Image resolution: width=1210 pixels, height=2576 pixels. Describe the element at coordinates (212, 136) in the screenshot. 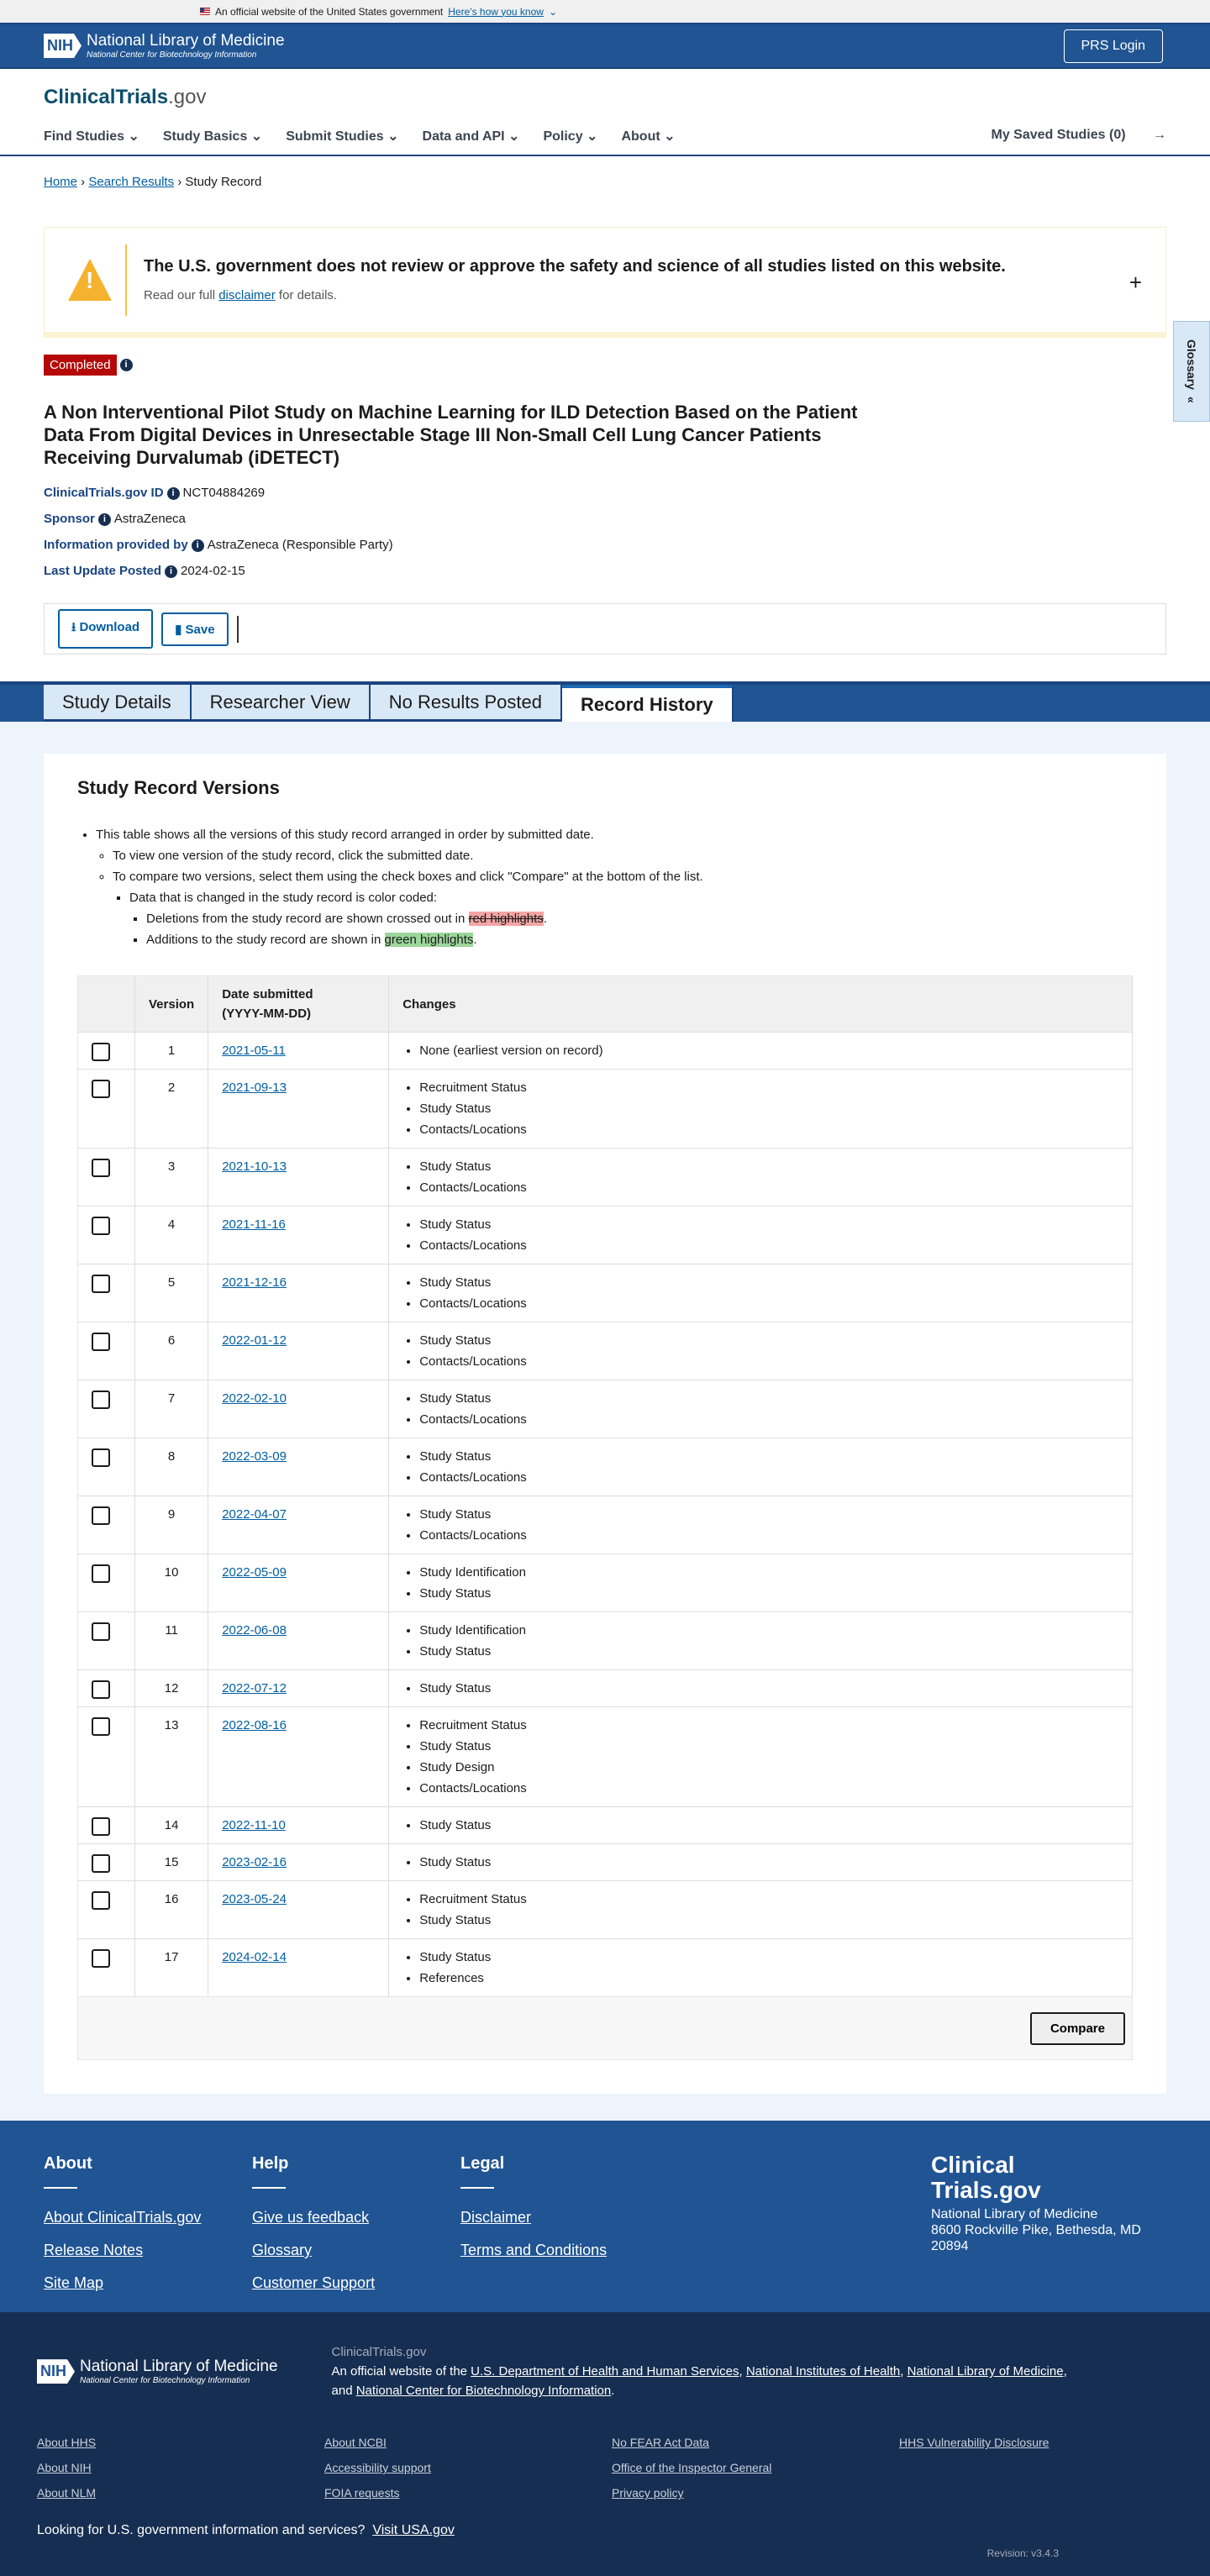

I see `nav-study-basics: Study Basics ⌄` at that location.